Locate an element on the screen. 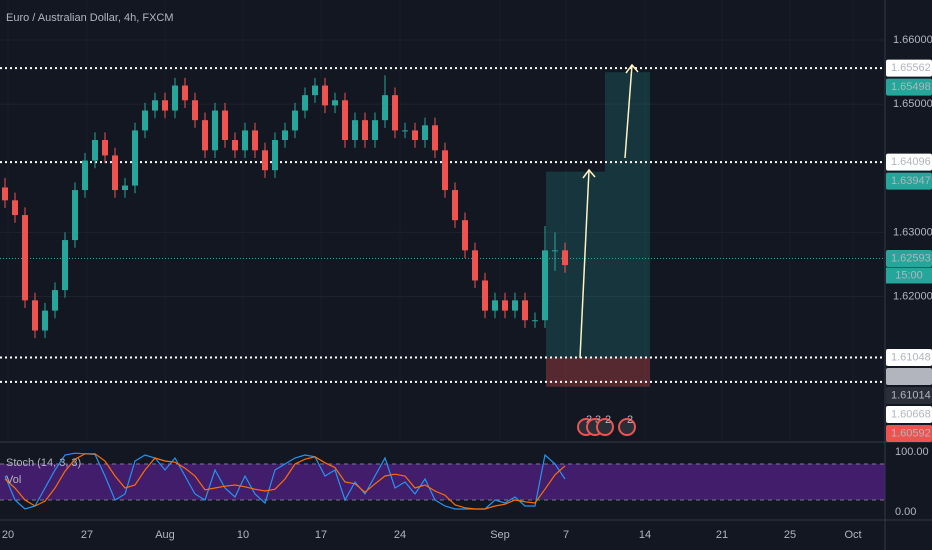 The height and width of the screenshot is (550, 932). stoch-pane is located at coordinates (442, 481).